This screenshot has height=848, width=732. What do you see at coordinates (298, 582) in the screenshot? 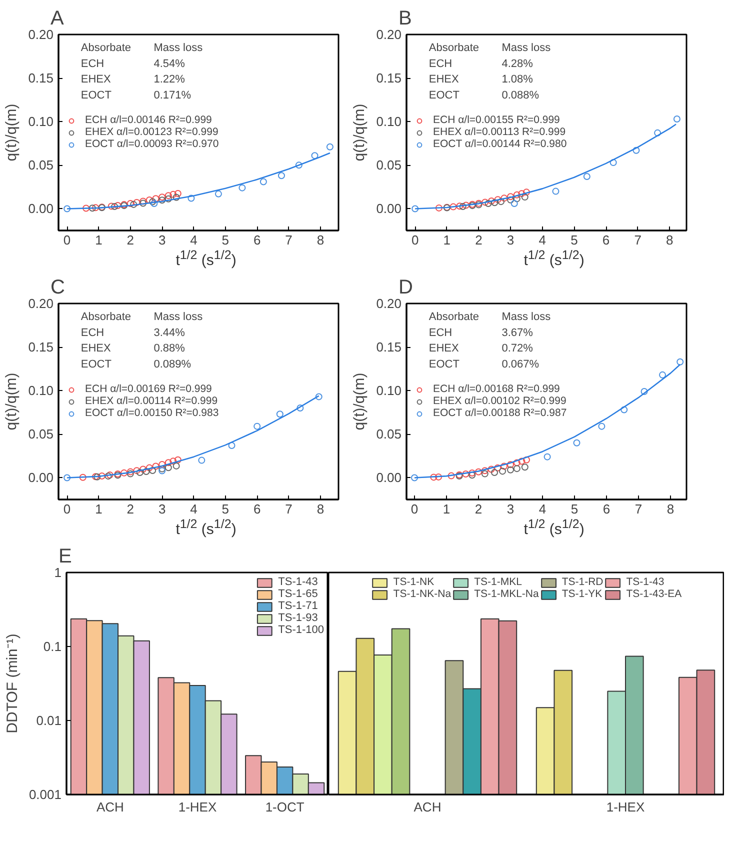
I see `legend-label: TS-1-43` at bounding box center [298, 582].